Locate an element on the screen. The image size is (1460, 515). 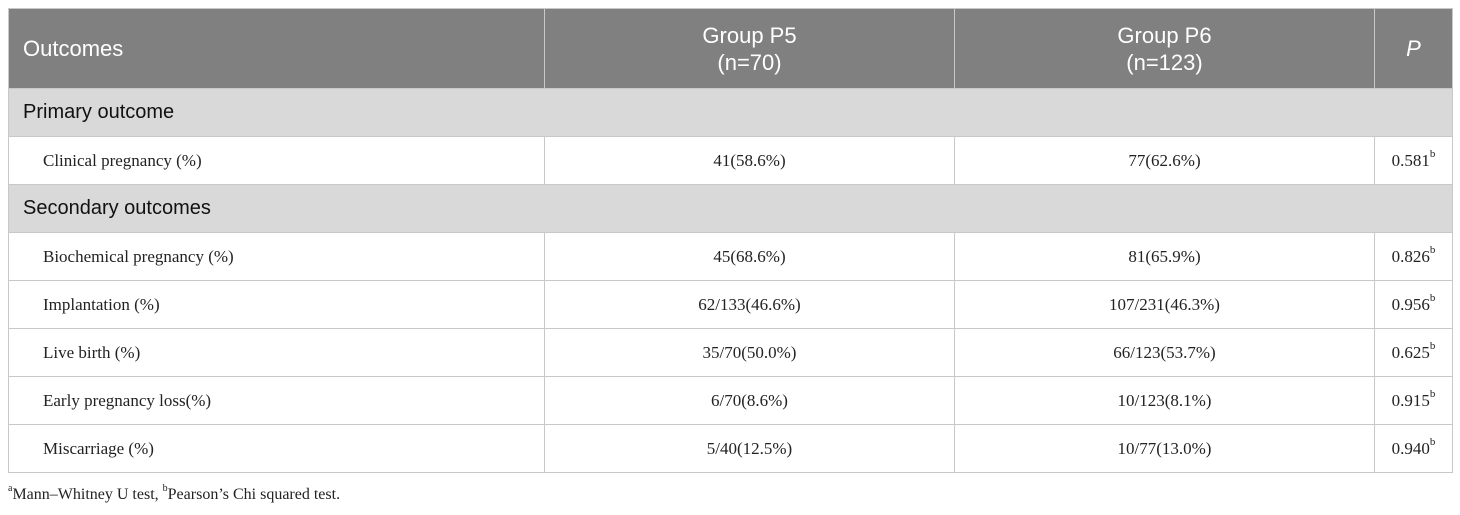
header-group-p5-name: Group P5 is located at coordinates (749, 35).